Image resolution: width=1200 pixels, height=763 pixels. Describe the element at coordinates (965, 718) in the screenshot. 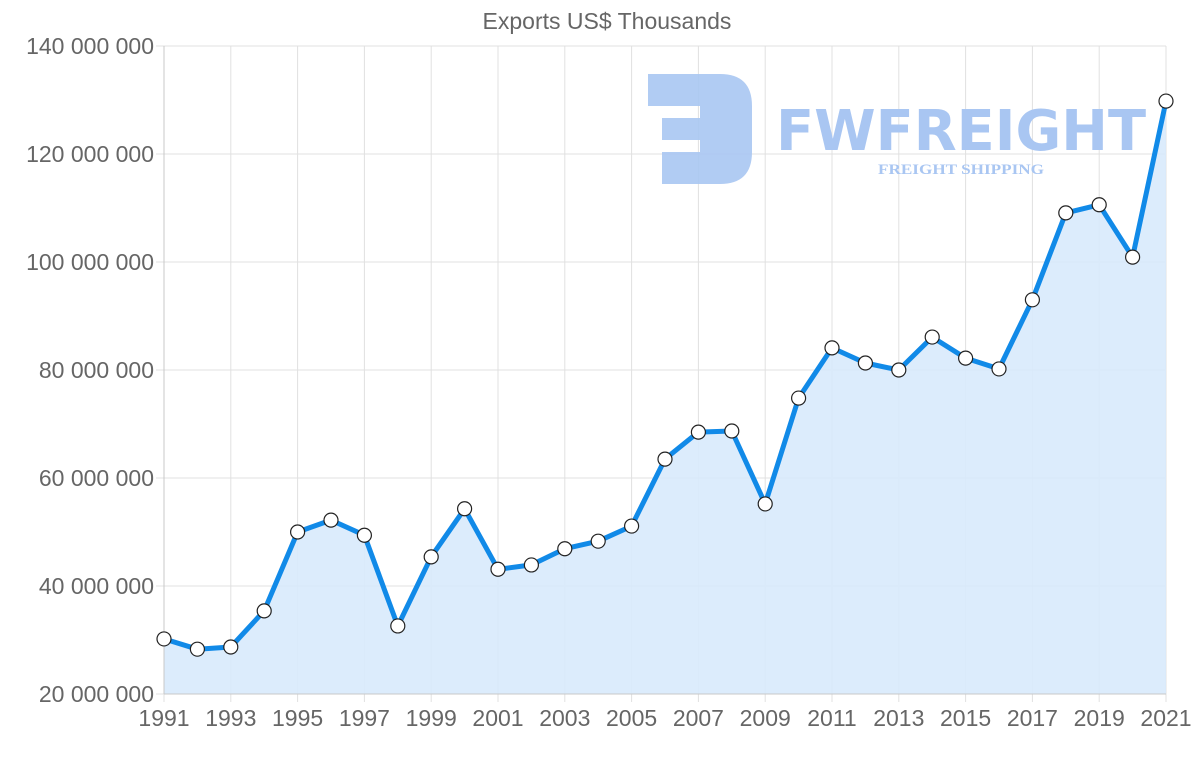

I see `x-tick-label: 2015` at that location.